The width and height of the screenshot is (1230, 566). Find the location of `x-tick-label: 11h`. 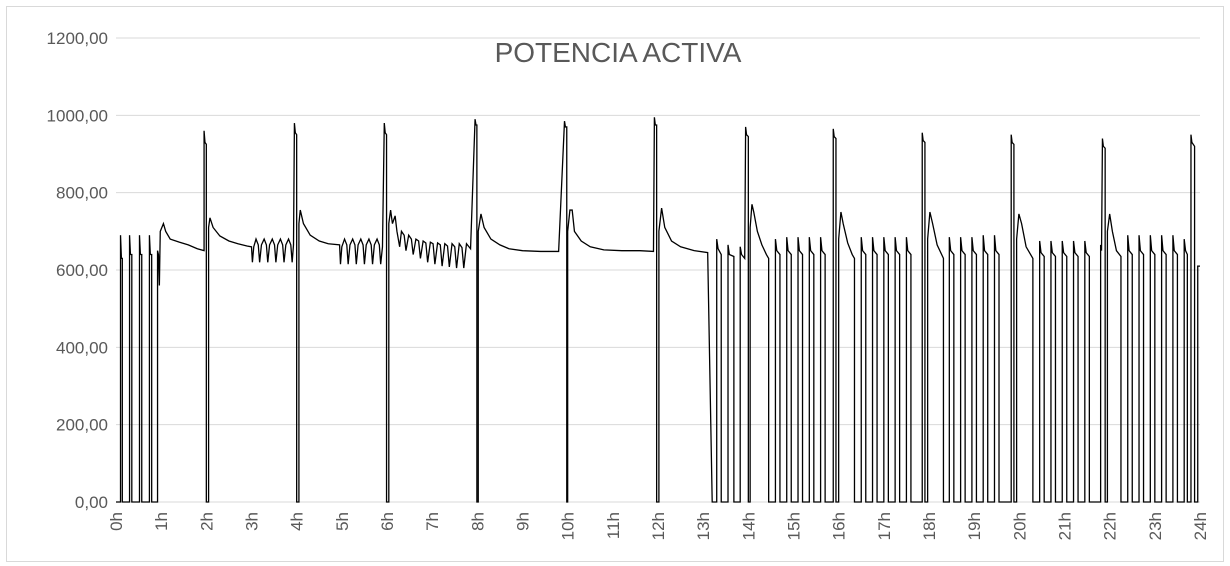

x-tick-label: 11h is located at coordinates (613, 525).